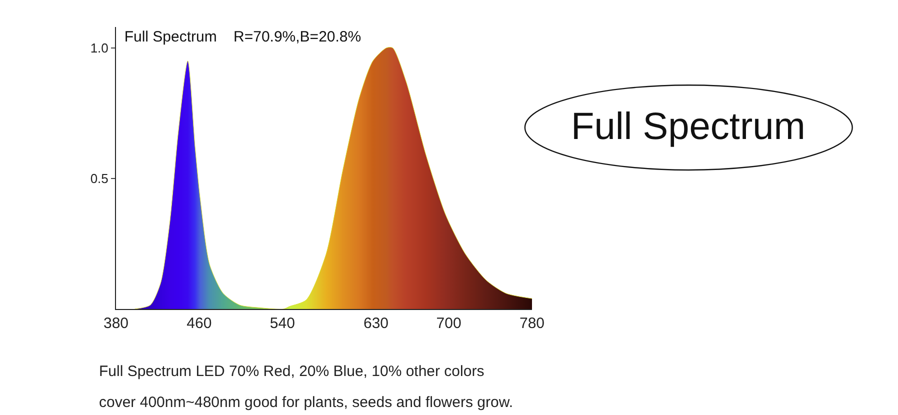 The width and height of the screenshot is (898, 415). What do you see at coordinates (116, 323) in the screenshot?
I see `x-tick-label: 380` at bounding box center [116, 323].